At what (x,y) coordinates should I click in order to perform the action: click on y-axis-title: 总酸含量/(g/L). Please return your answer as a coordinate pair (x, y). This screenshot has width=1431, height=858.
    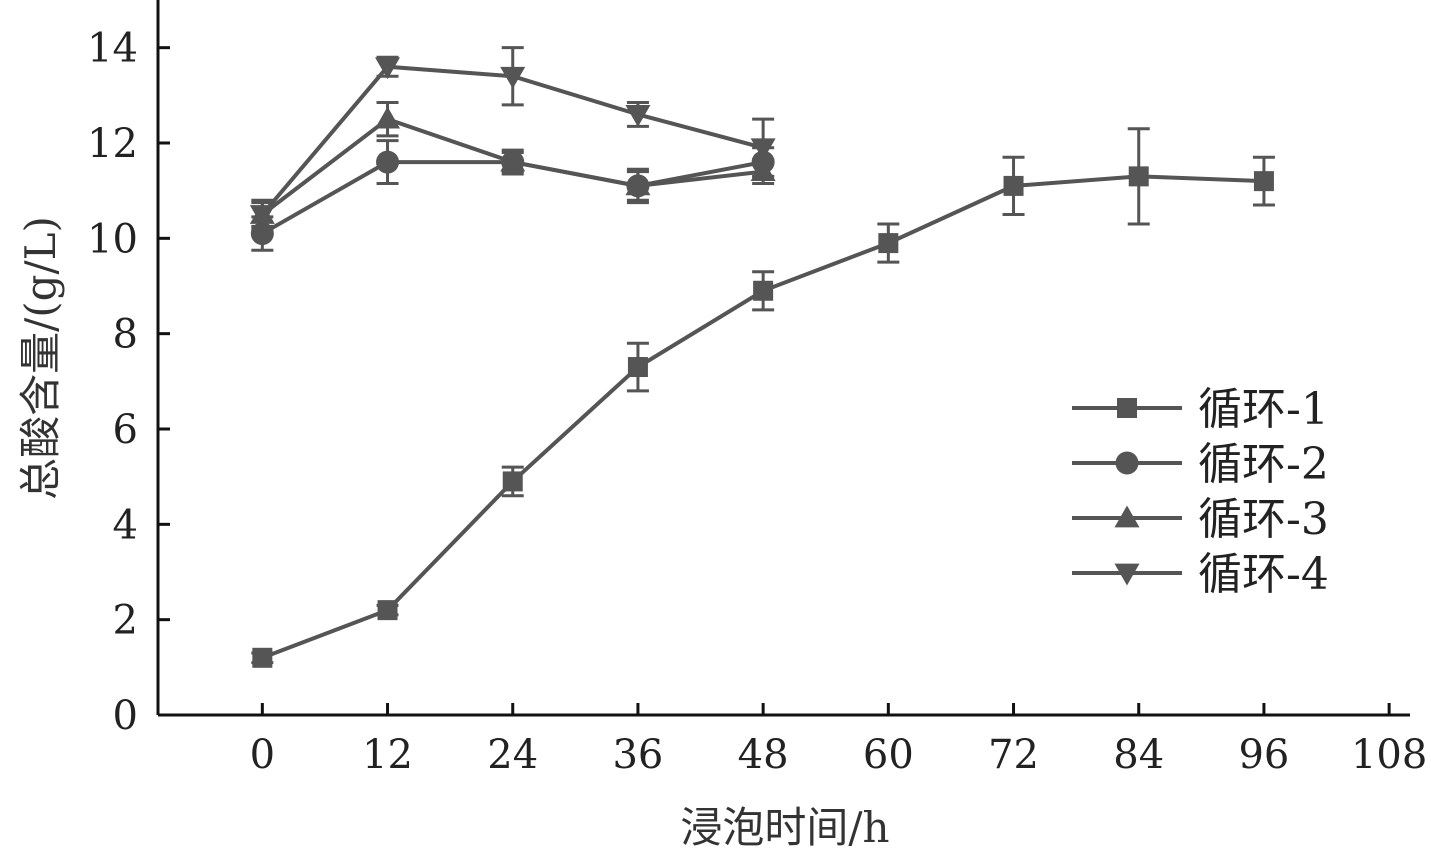
    Looking at the image, I should click on (40, 358).